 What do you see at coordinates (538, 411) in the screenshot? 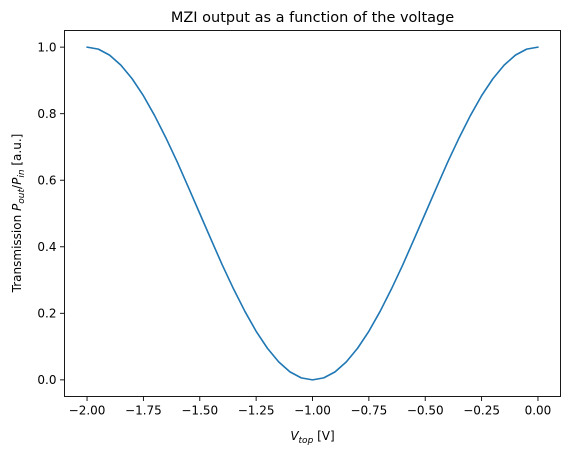
I see `x-tick-label: 0.00` at bounding box center [538, 411].